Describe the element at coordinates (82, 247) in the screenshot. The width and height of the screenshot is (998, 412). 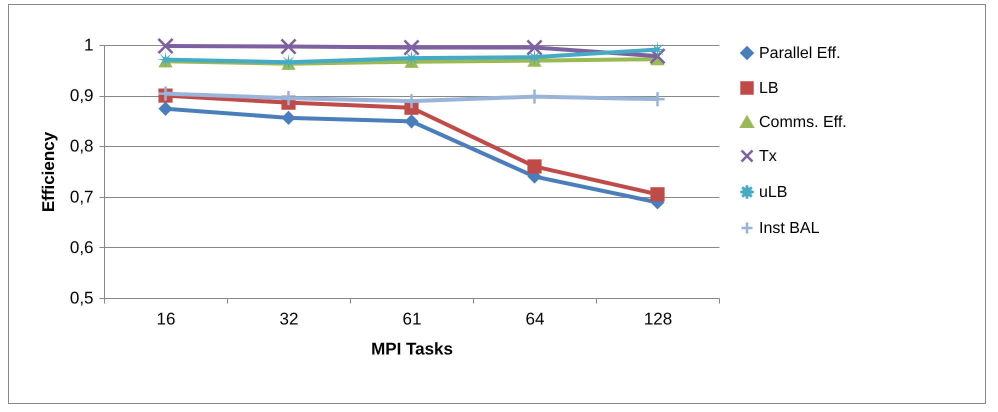
I see `y-tick-label: 0,6` at that location.